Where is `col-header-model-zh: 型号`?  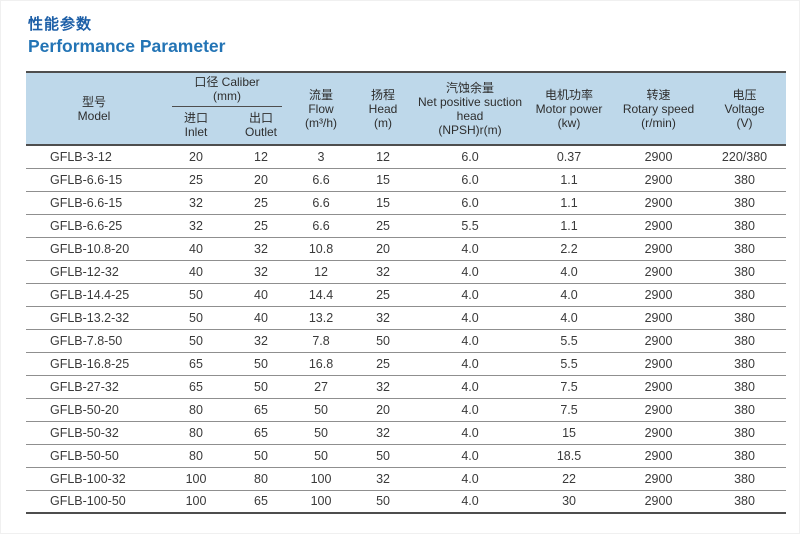
col-header-model-zh: 型号 is located at coordinates (93, 101).